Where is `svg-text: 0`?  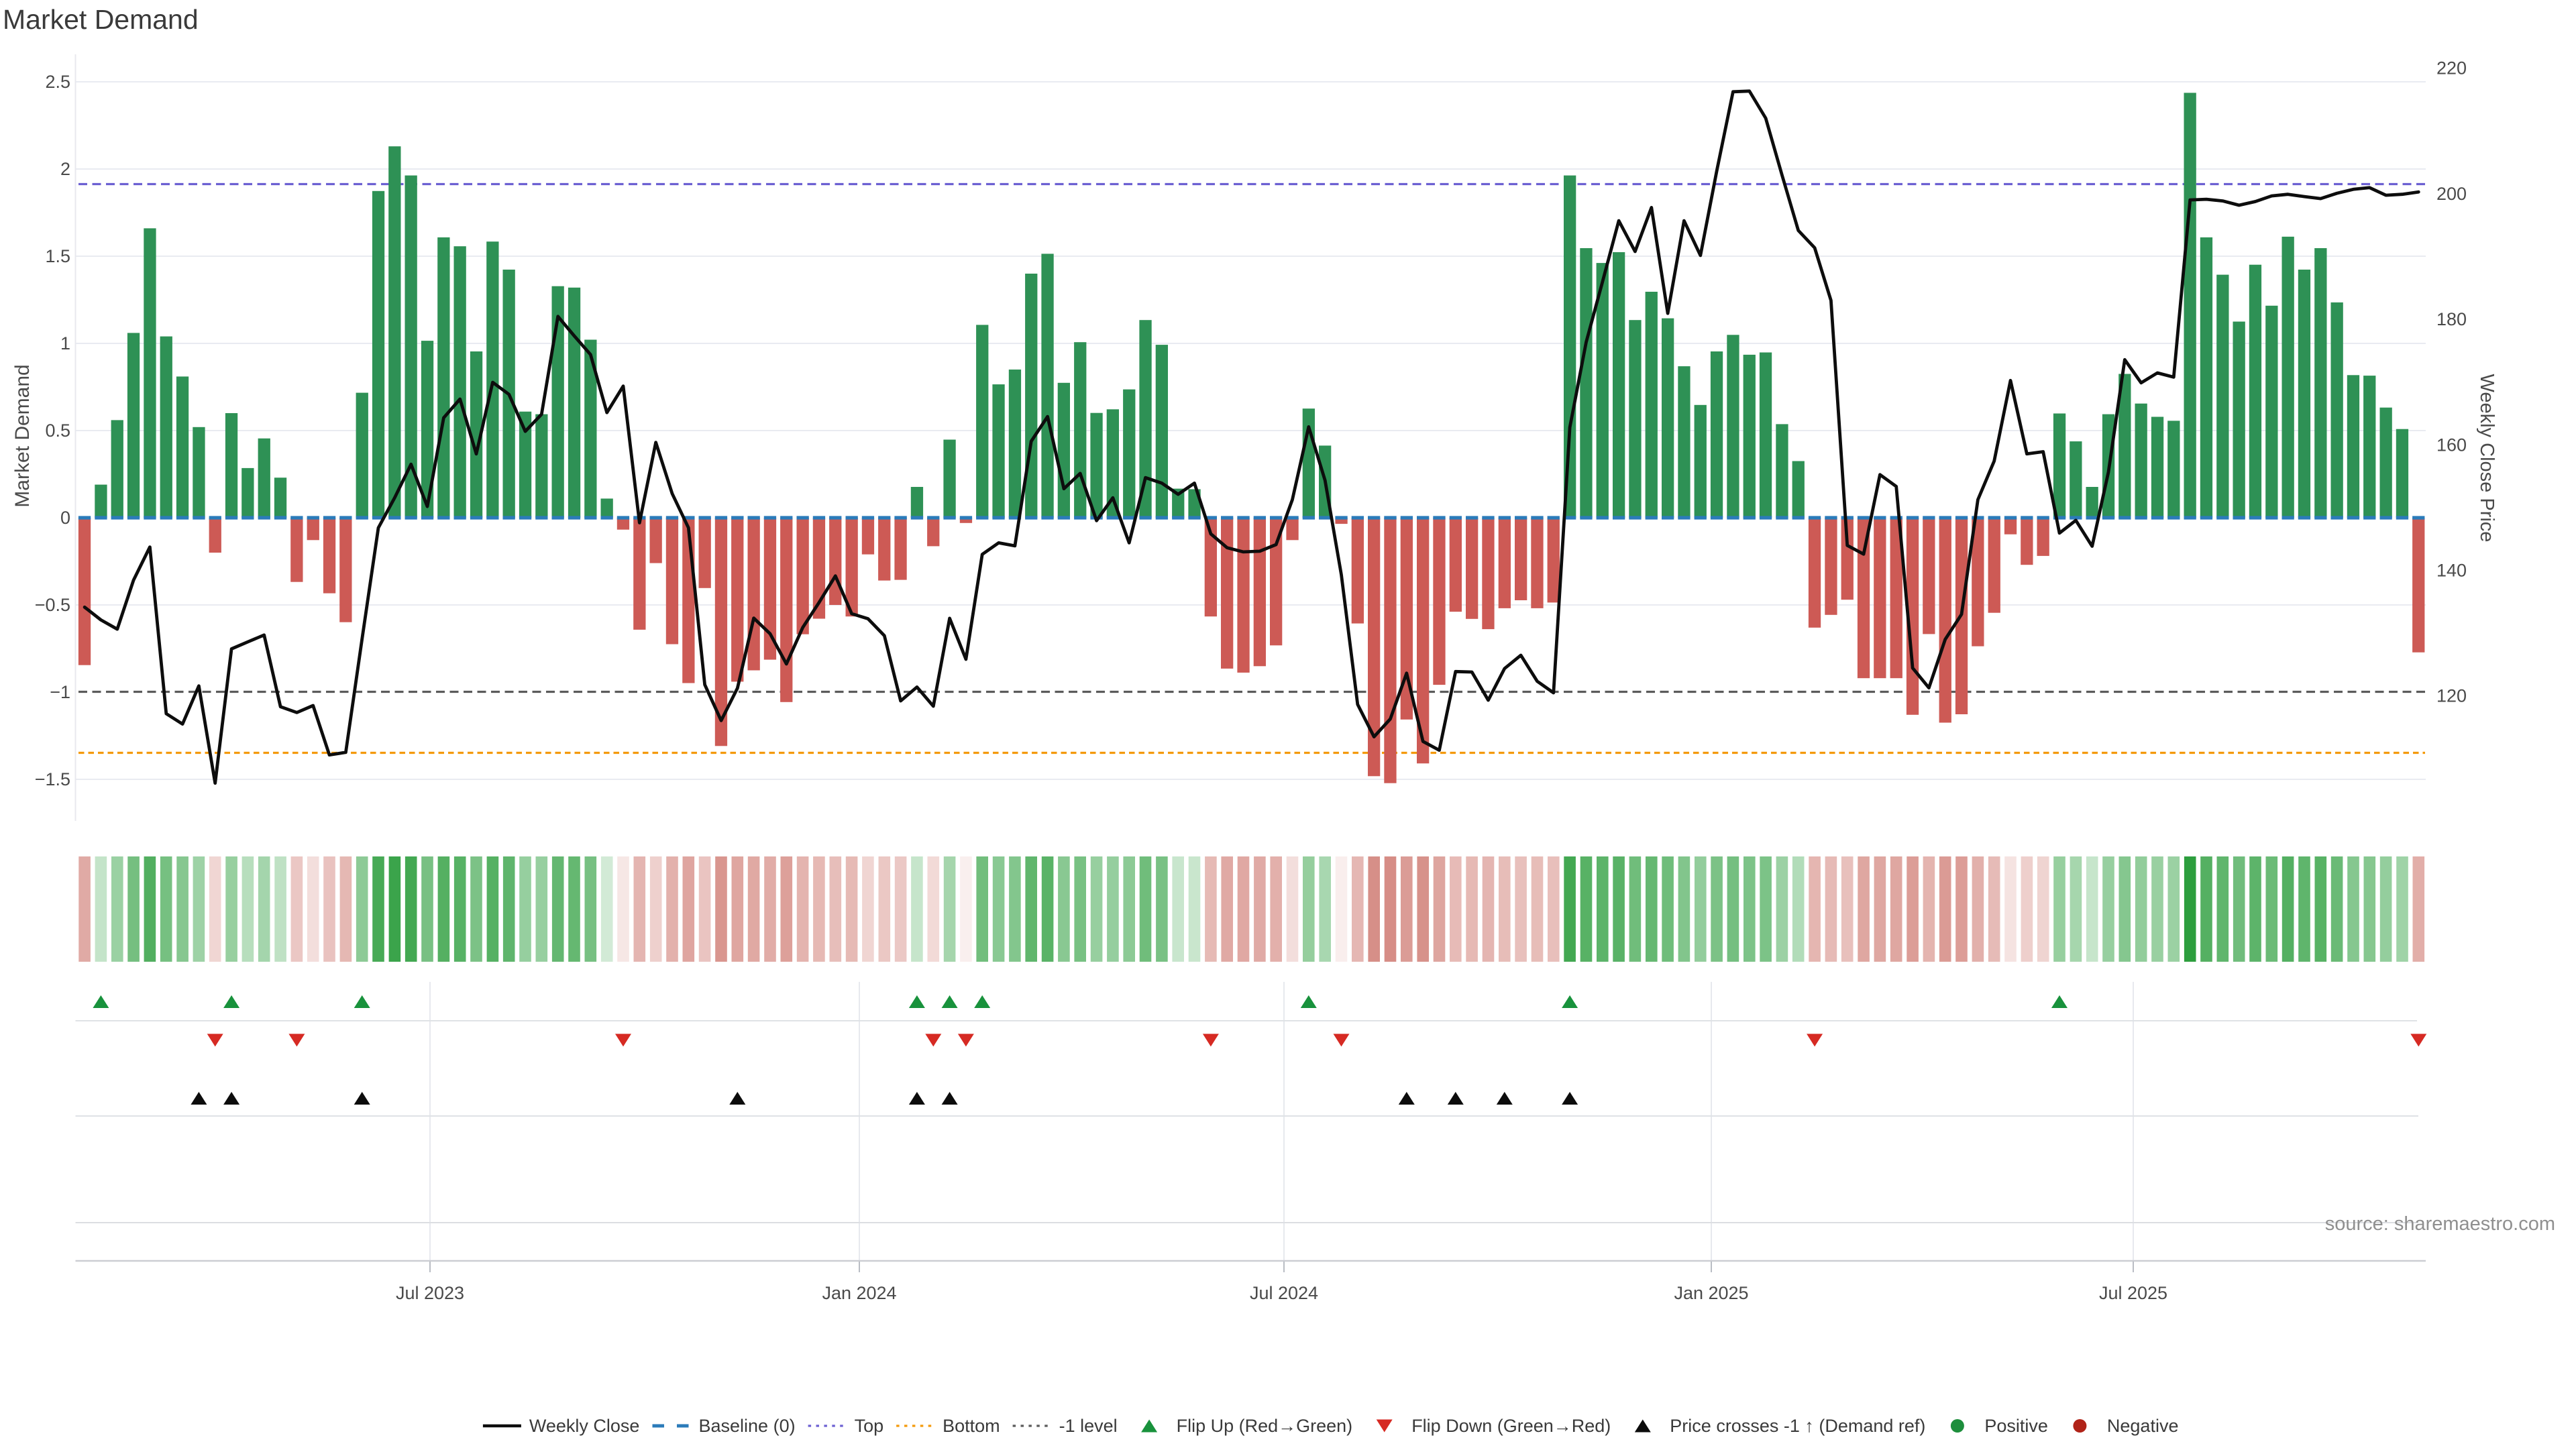 svg-text: 0 is located at coordinates (65, 518).